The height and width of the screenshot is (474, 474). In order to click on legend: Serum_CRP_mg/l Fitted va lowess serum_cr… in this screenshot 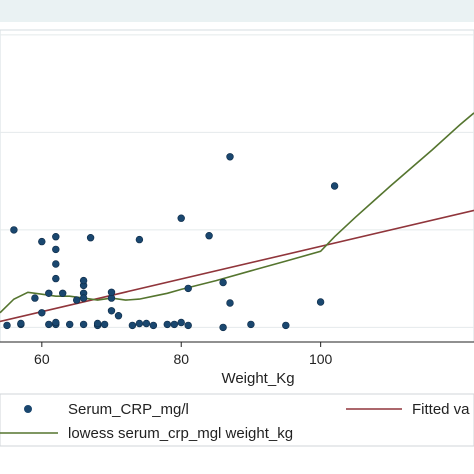, I will do `click(235, 421)`.